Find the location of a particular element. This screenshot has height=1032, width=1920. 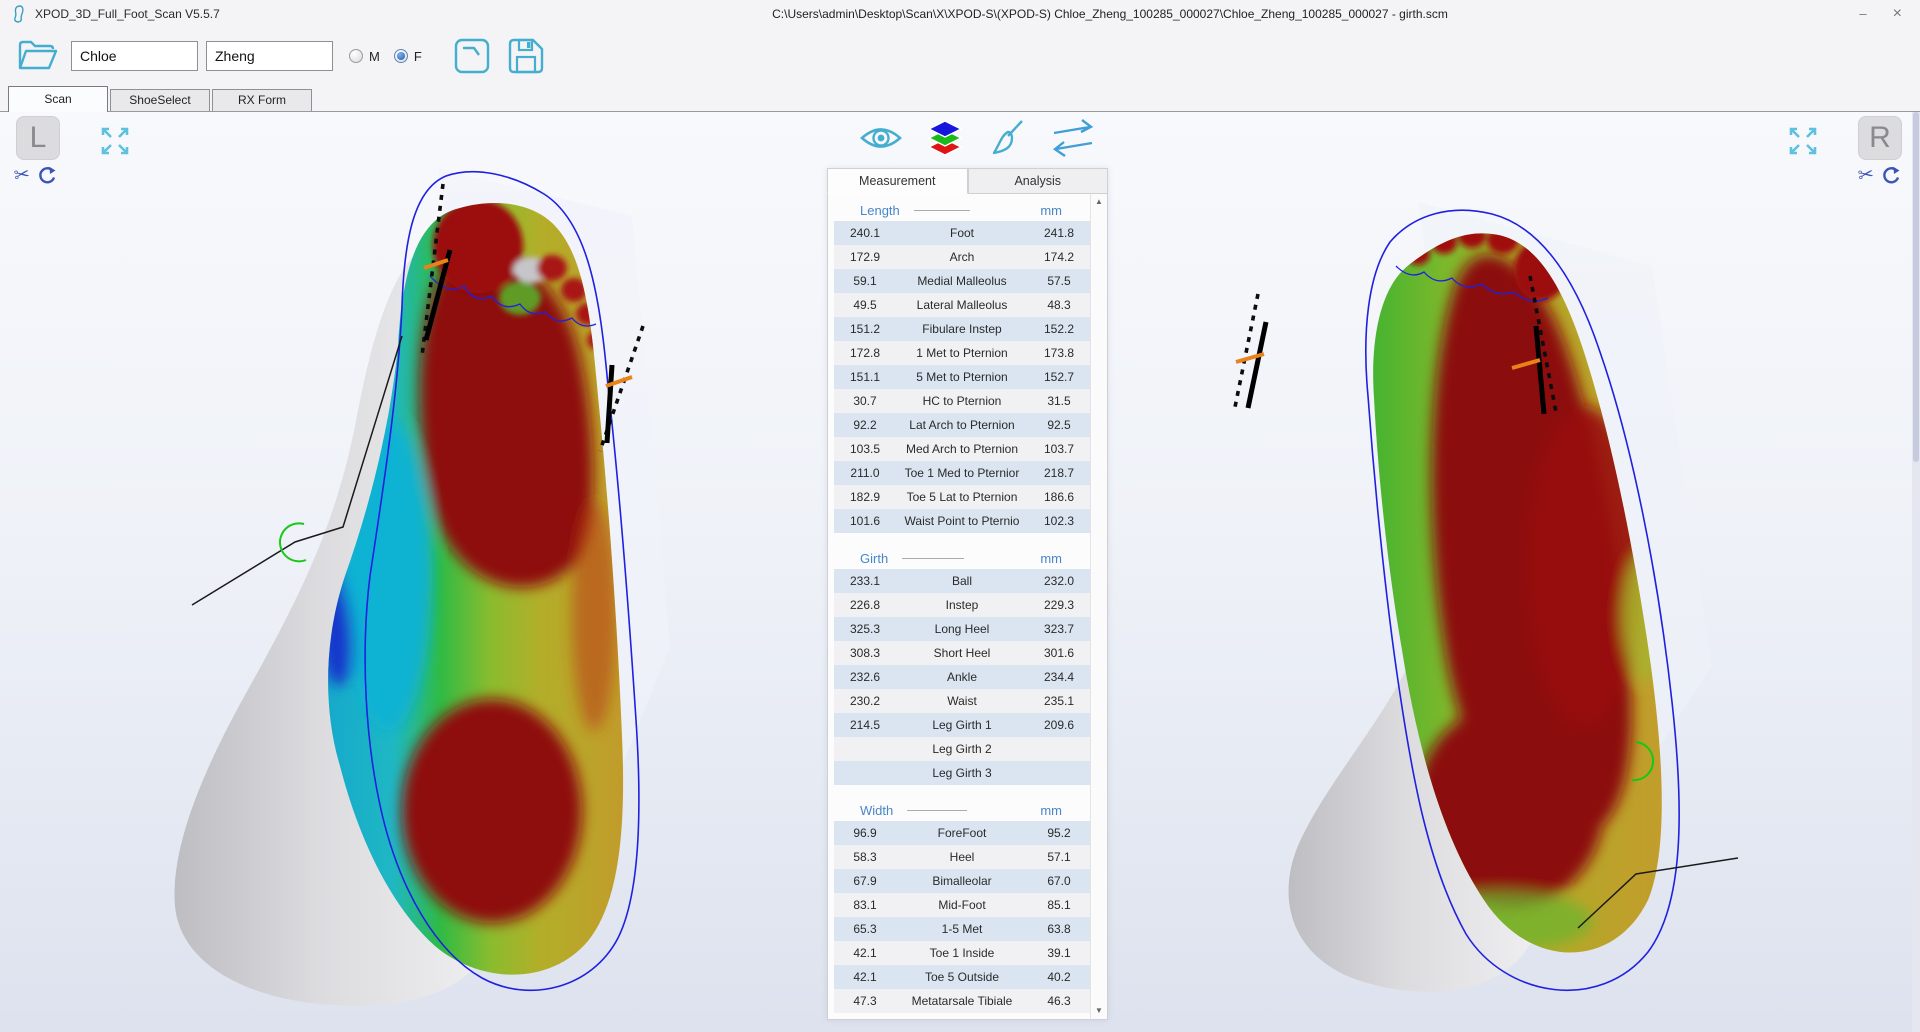

measurement-name: Leg Girth 1 is located at coordinates (962, 725).